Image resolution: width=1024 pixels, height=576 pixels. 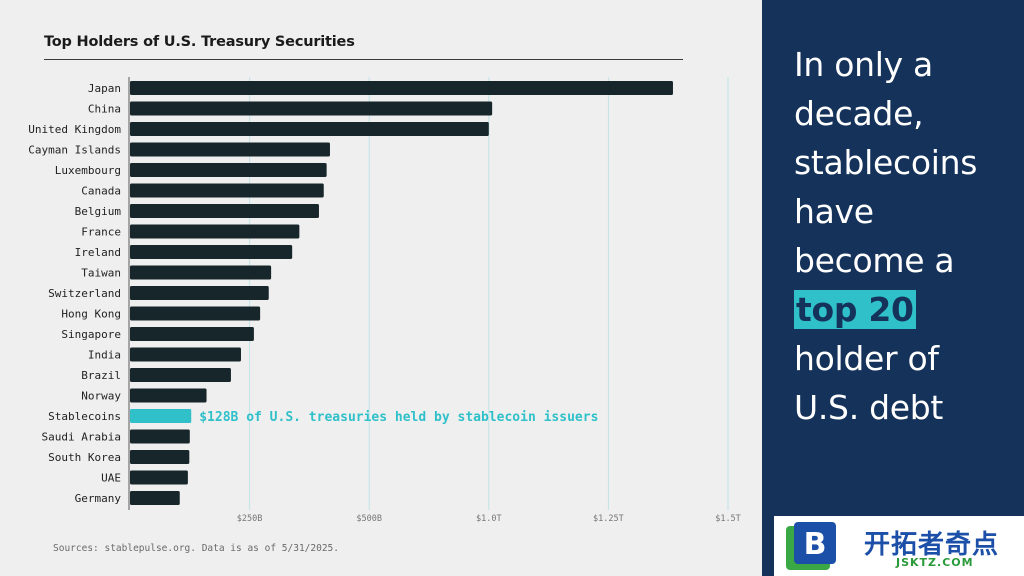 What do you see at coordinates (855, 309) in the screenshot?
I see `headline-highlight: top 20` at bounding box center [855, 309].